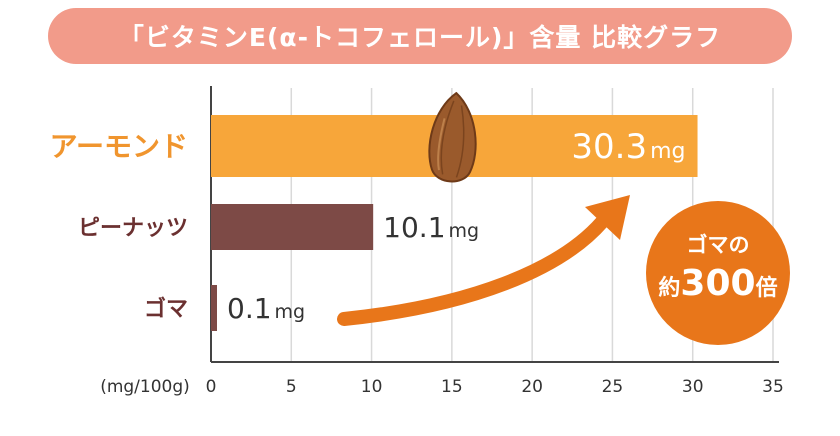 This screenshot has height=436, width=840. Describe the element at coordinates (773, 387) in the screenshot. I see `x-tick-label: 35` at that location.